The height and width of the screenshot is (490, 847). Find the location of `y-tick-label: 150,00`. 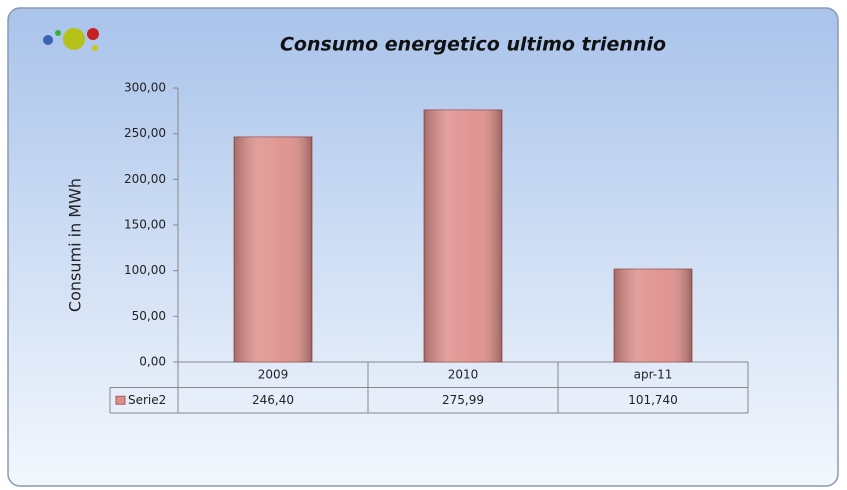

y-tick-label: 150,00 is located at coordinates (145, 225).